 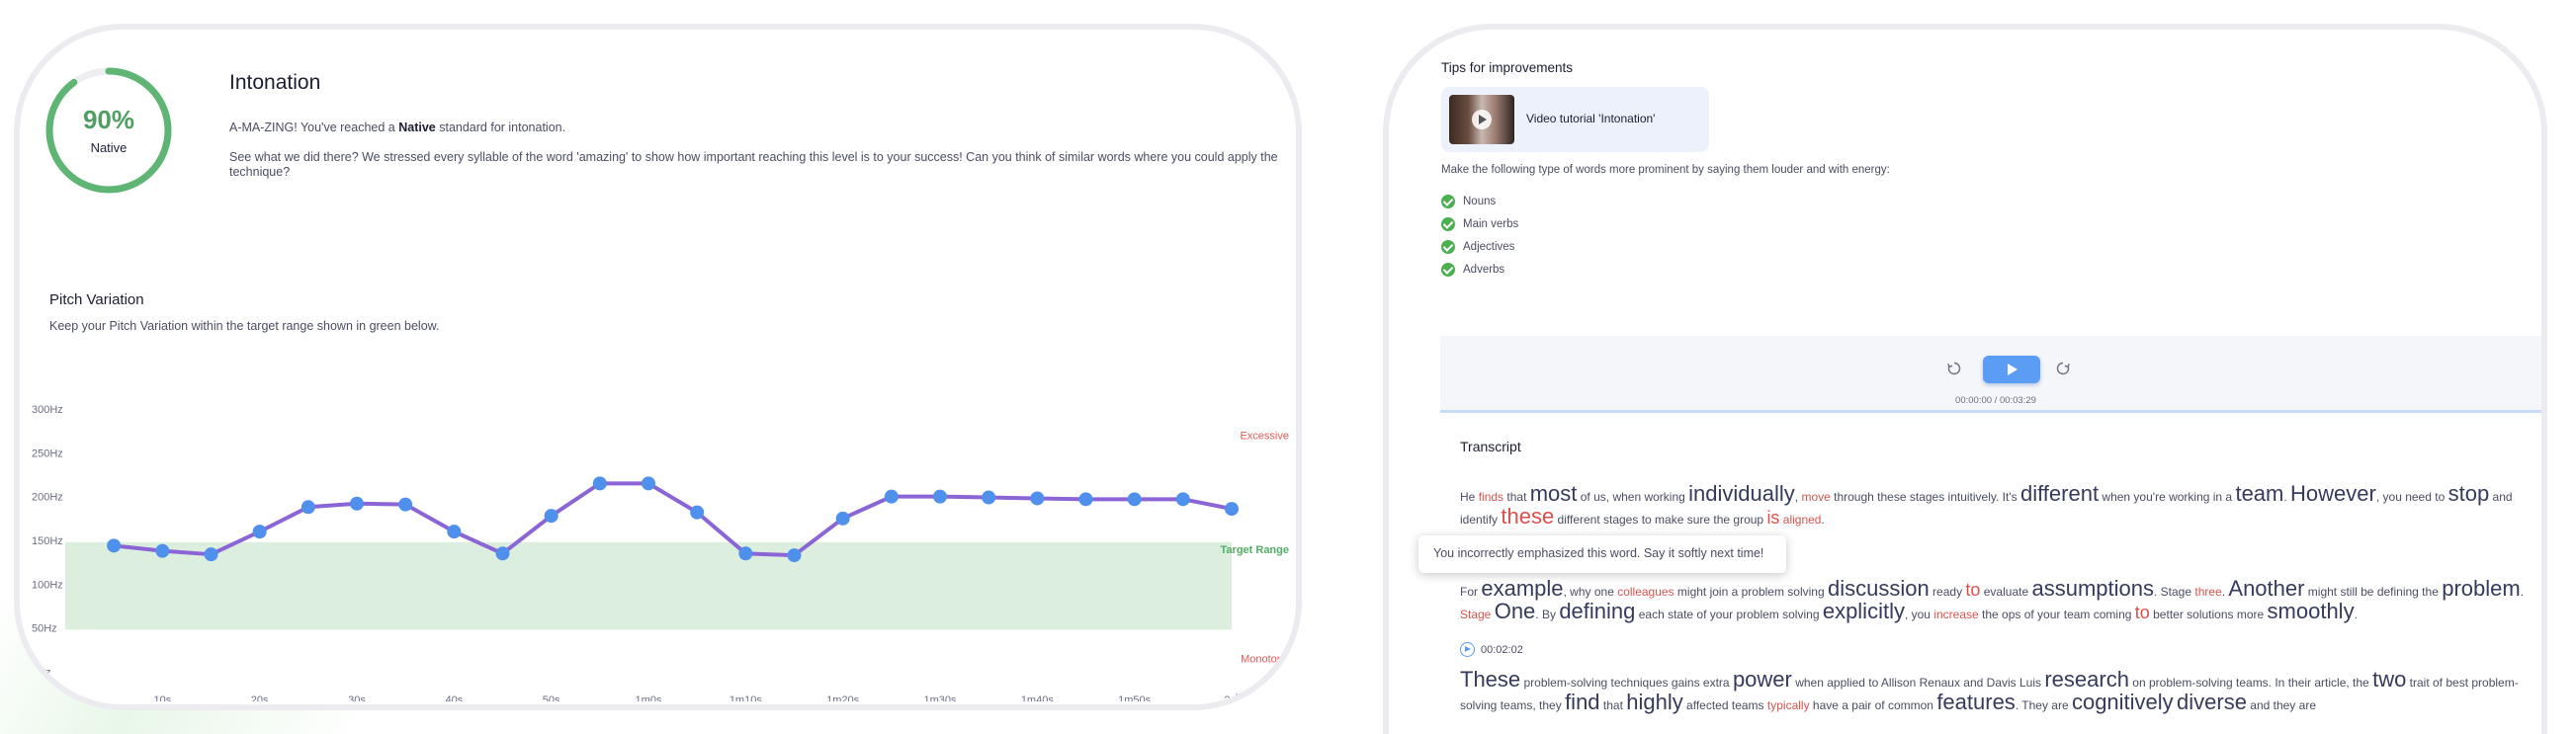 What do you see at coordinates (1597, 611) in the screenshot?
I see `emphasized-word: defining` at bounding box center [1597, 611].